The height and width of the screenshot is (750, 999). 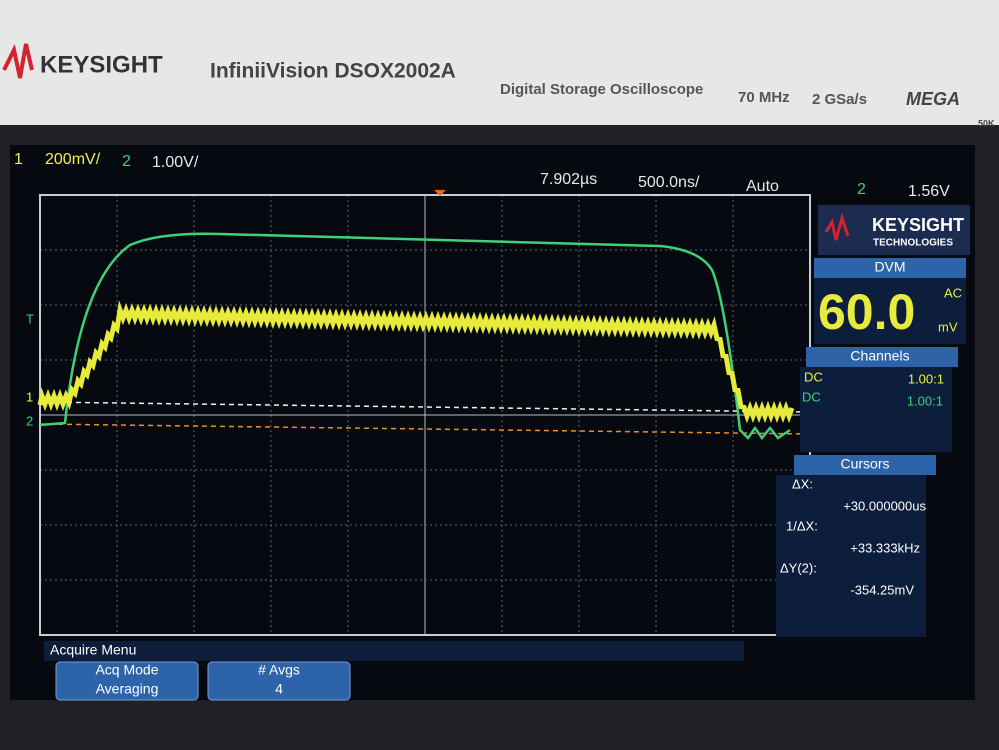 What do you see at coordinates (885, 547) in the screenshot?
I see `cursor-value: +33.333kHz` at bounding box center [885, 547].